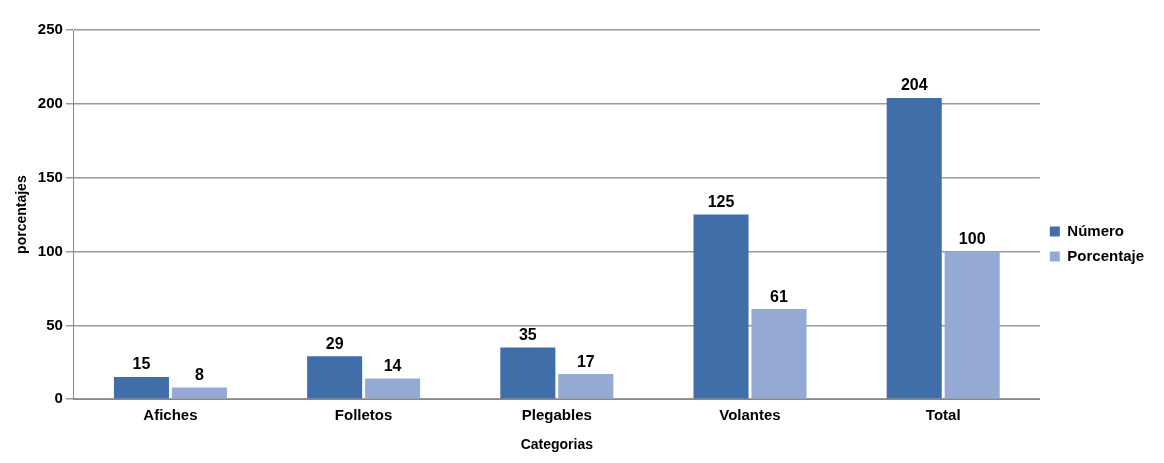 The image size is (1164, 463). Describe the element at coordinates (50, 176) in the screenshot. I see `y-tick-label: 150` at that location.